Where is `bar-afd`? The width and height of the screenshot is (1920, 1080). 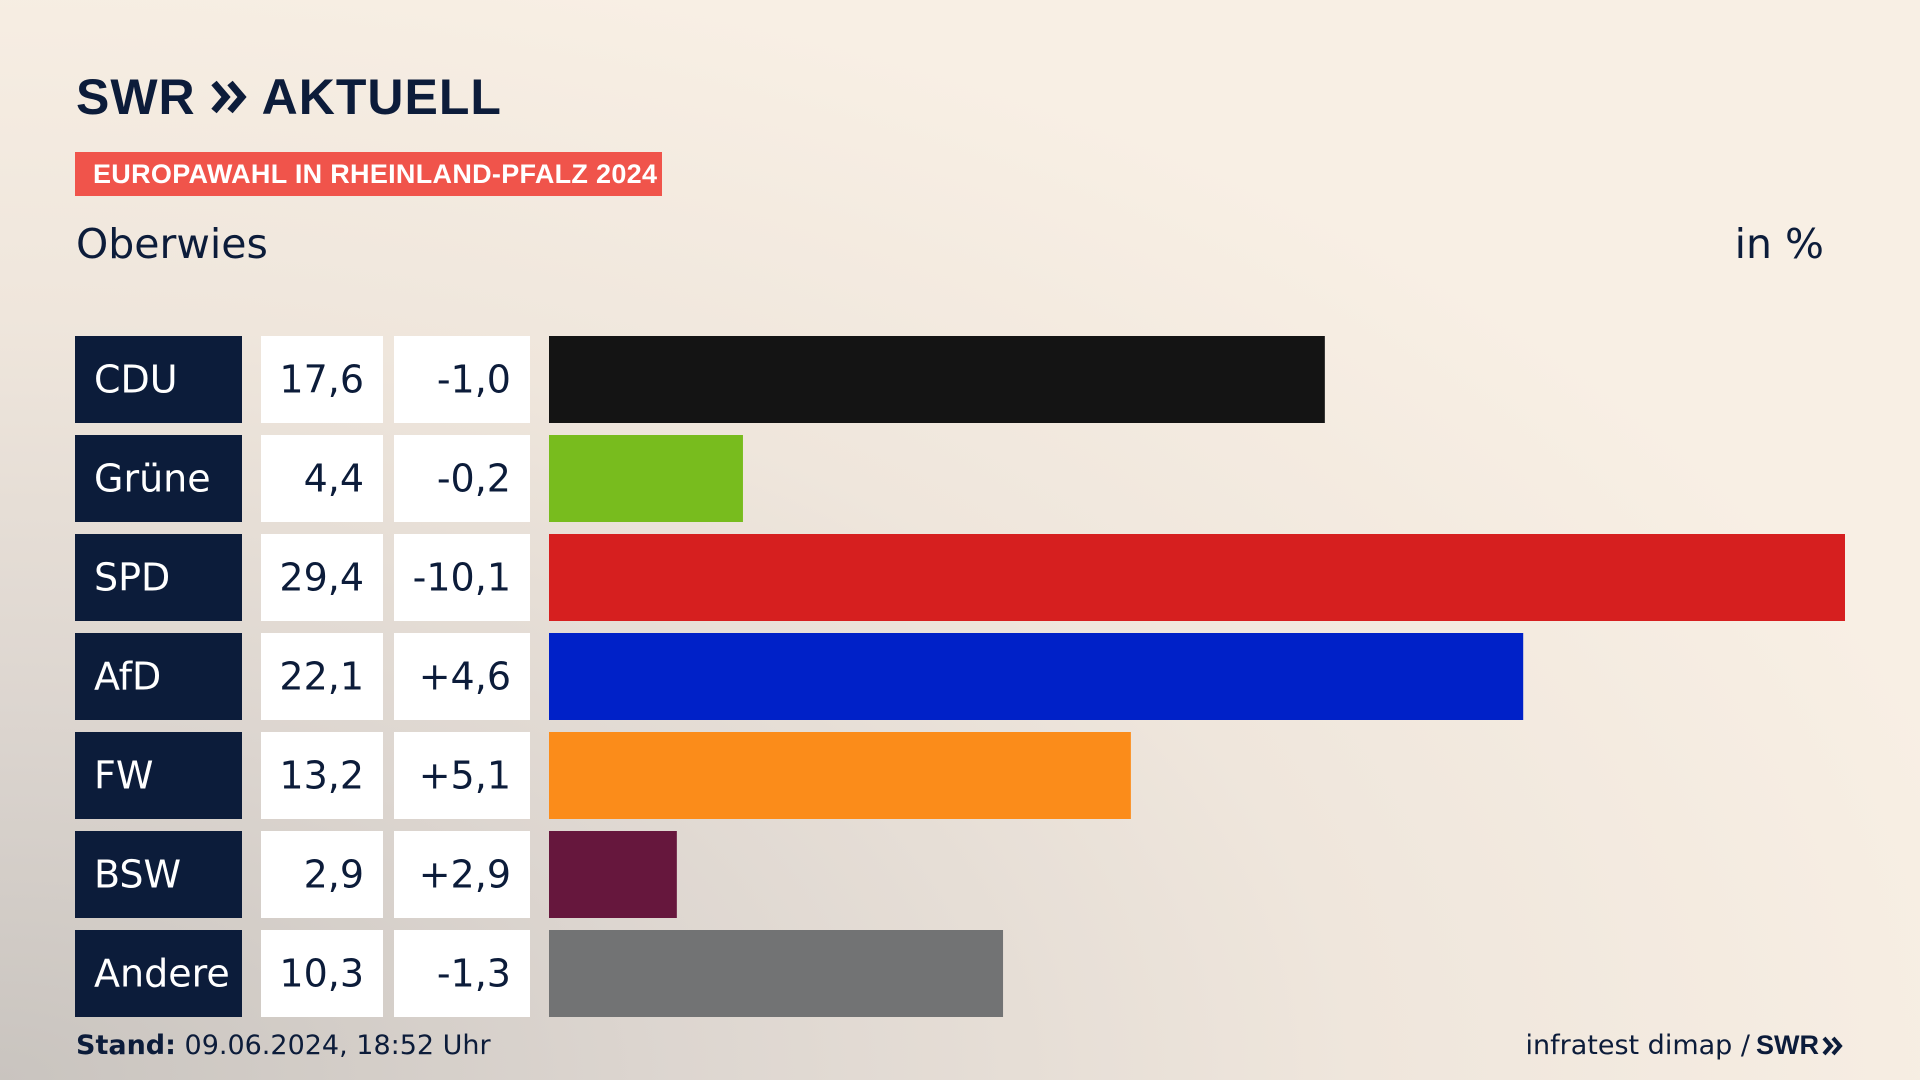 bar-afd is located at coordinates (1036, 676).